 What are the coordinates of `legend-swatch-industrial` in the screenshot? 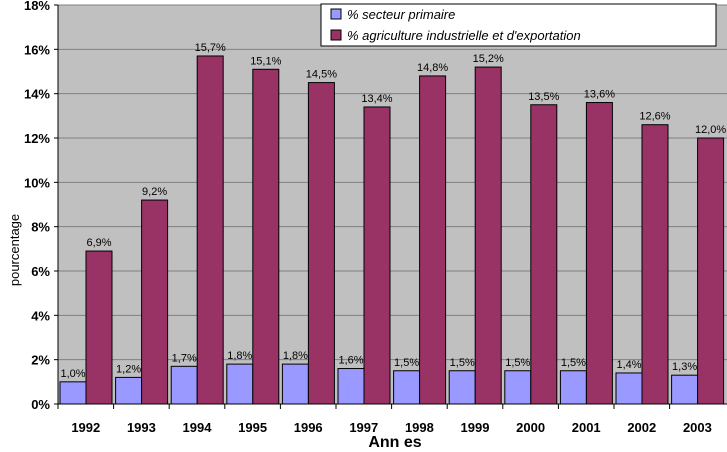 It's located at (336, 35).